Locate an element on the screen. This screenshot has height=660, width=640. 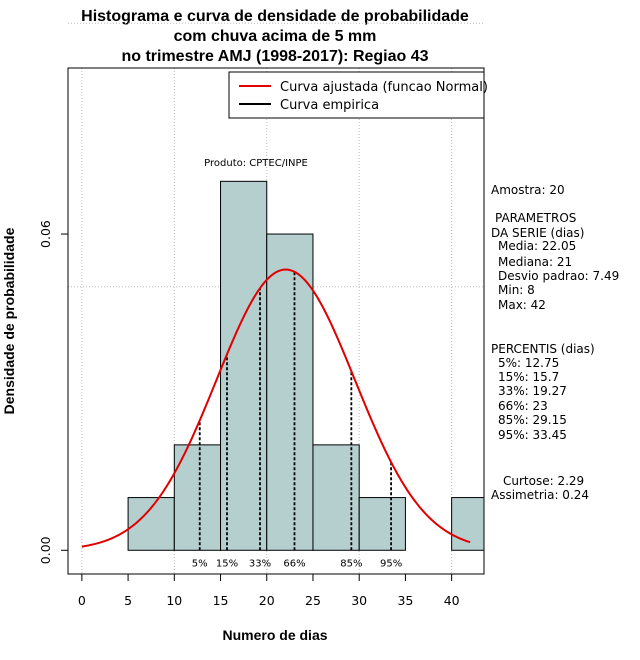
x-tick-label-15: 15 is located at coordinates (221, 600).